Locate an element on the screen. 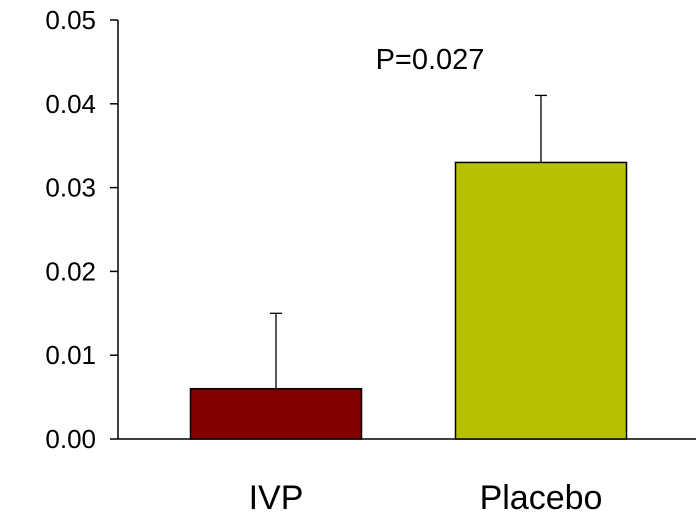  bar-ivp is located at coordinates (276, 413).